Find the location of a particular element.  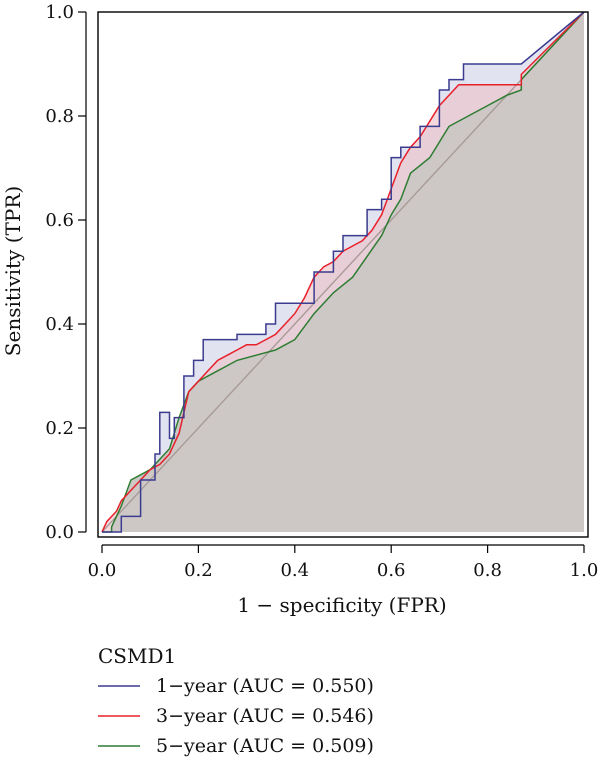

x-tick-label: 0.6 is located at coordinates (391, 570).